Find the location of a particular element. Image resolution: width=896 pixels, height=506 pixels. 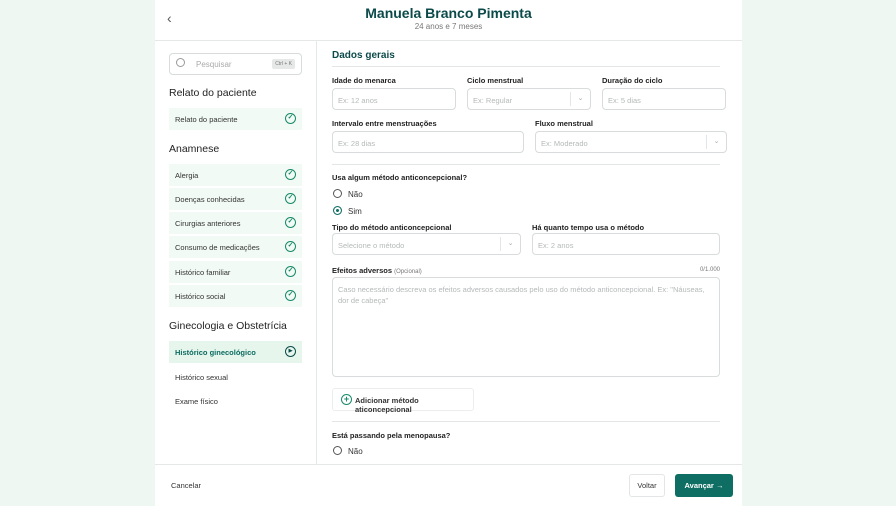

radio-nao: Não is located at coordinates (348, 194).